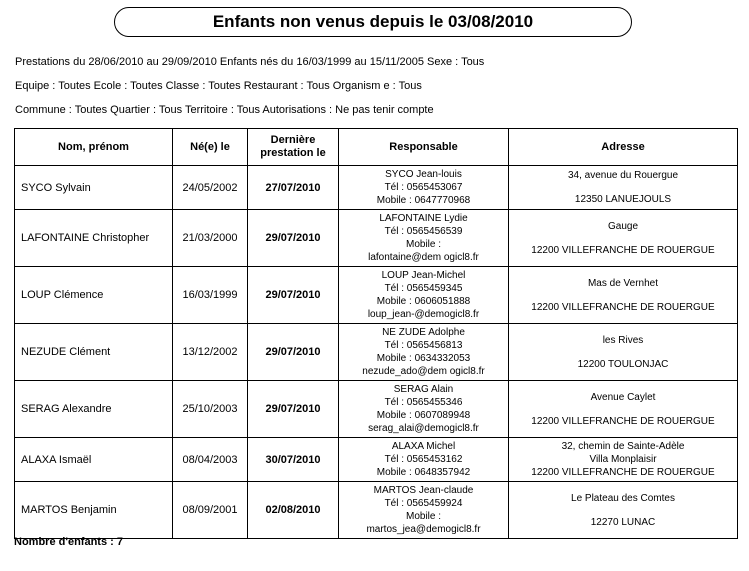 The width and height of the screenshot is (749, 571). Describe the element at coordinates (623, 522) in the screenshot. I see `adresse-line: 12270 LUNAC` at that location.